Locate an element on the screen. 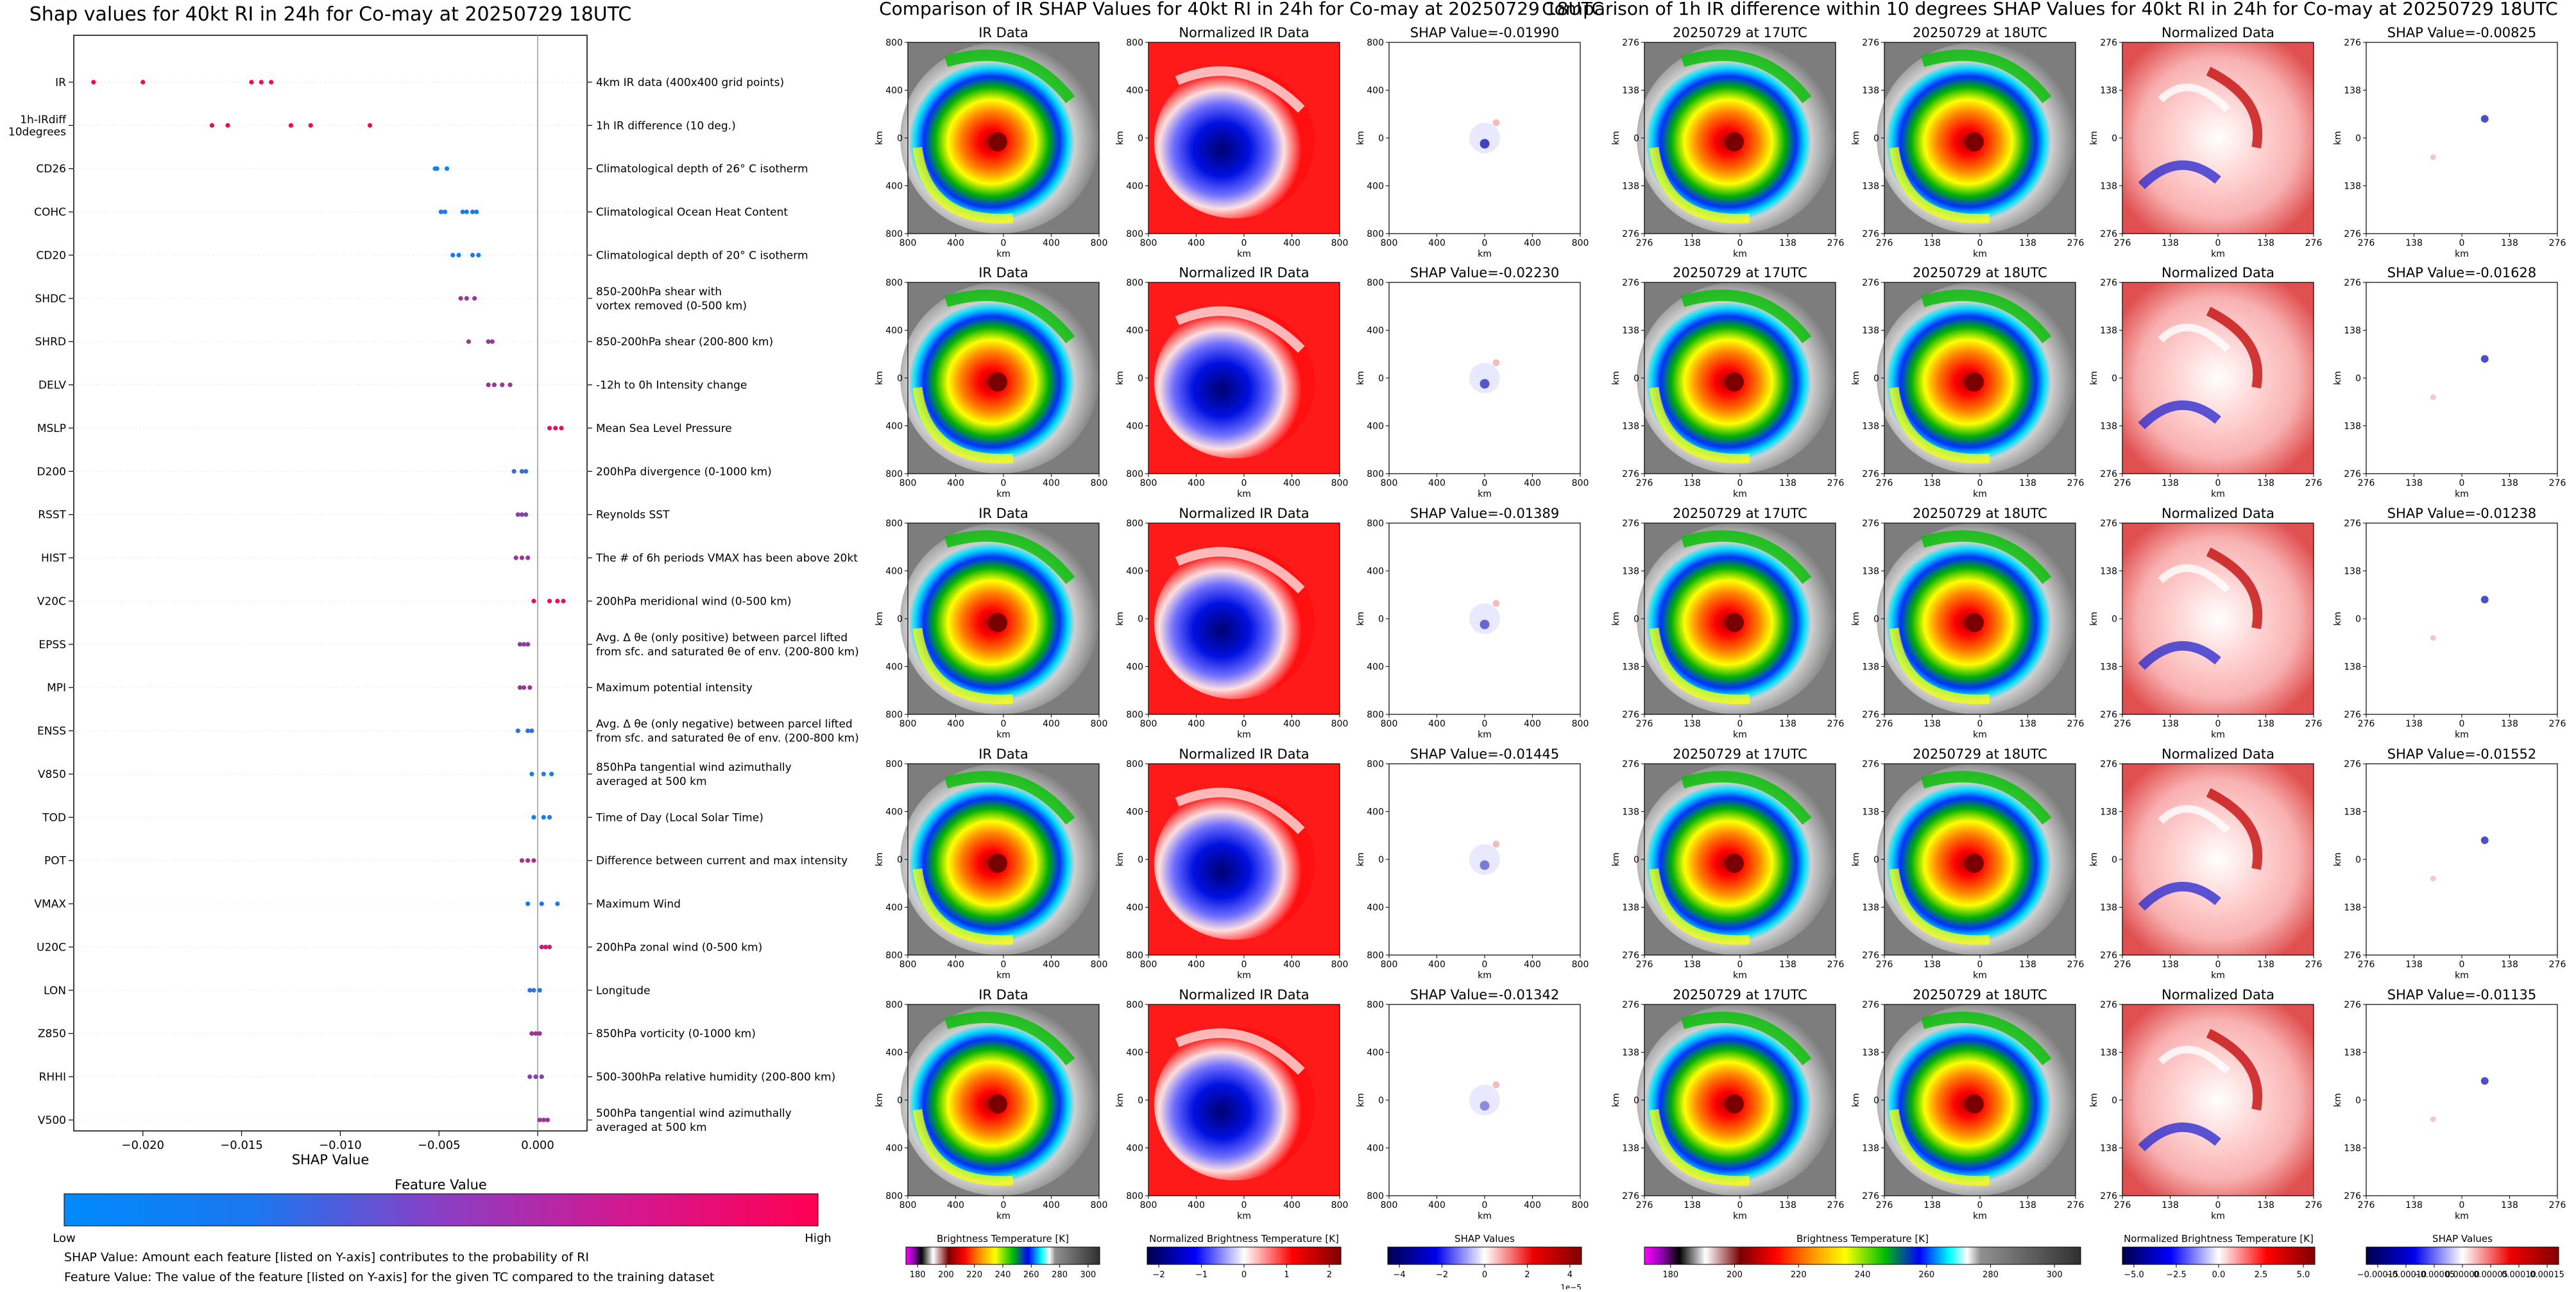 The height and width of the screenshot is (1292, 2576). feature-name-label: COHC is located at coordinates (50, 212).